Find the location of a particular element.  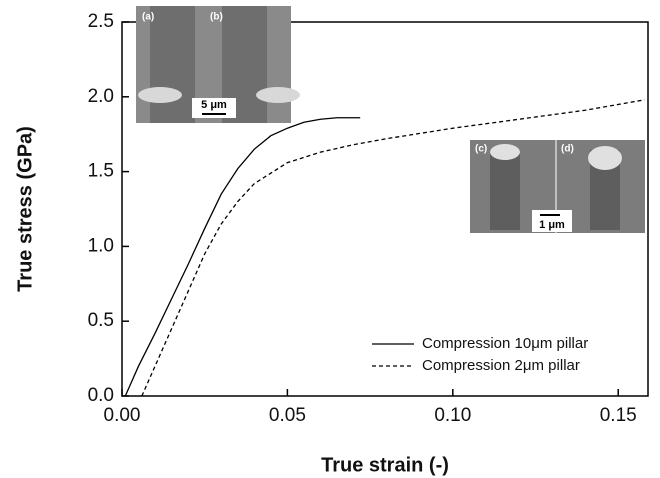

y-tick-label: 2.5 is located at coordinates (101, 21).